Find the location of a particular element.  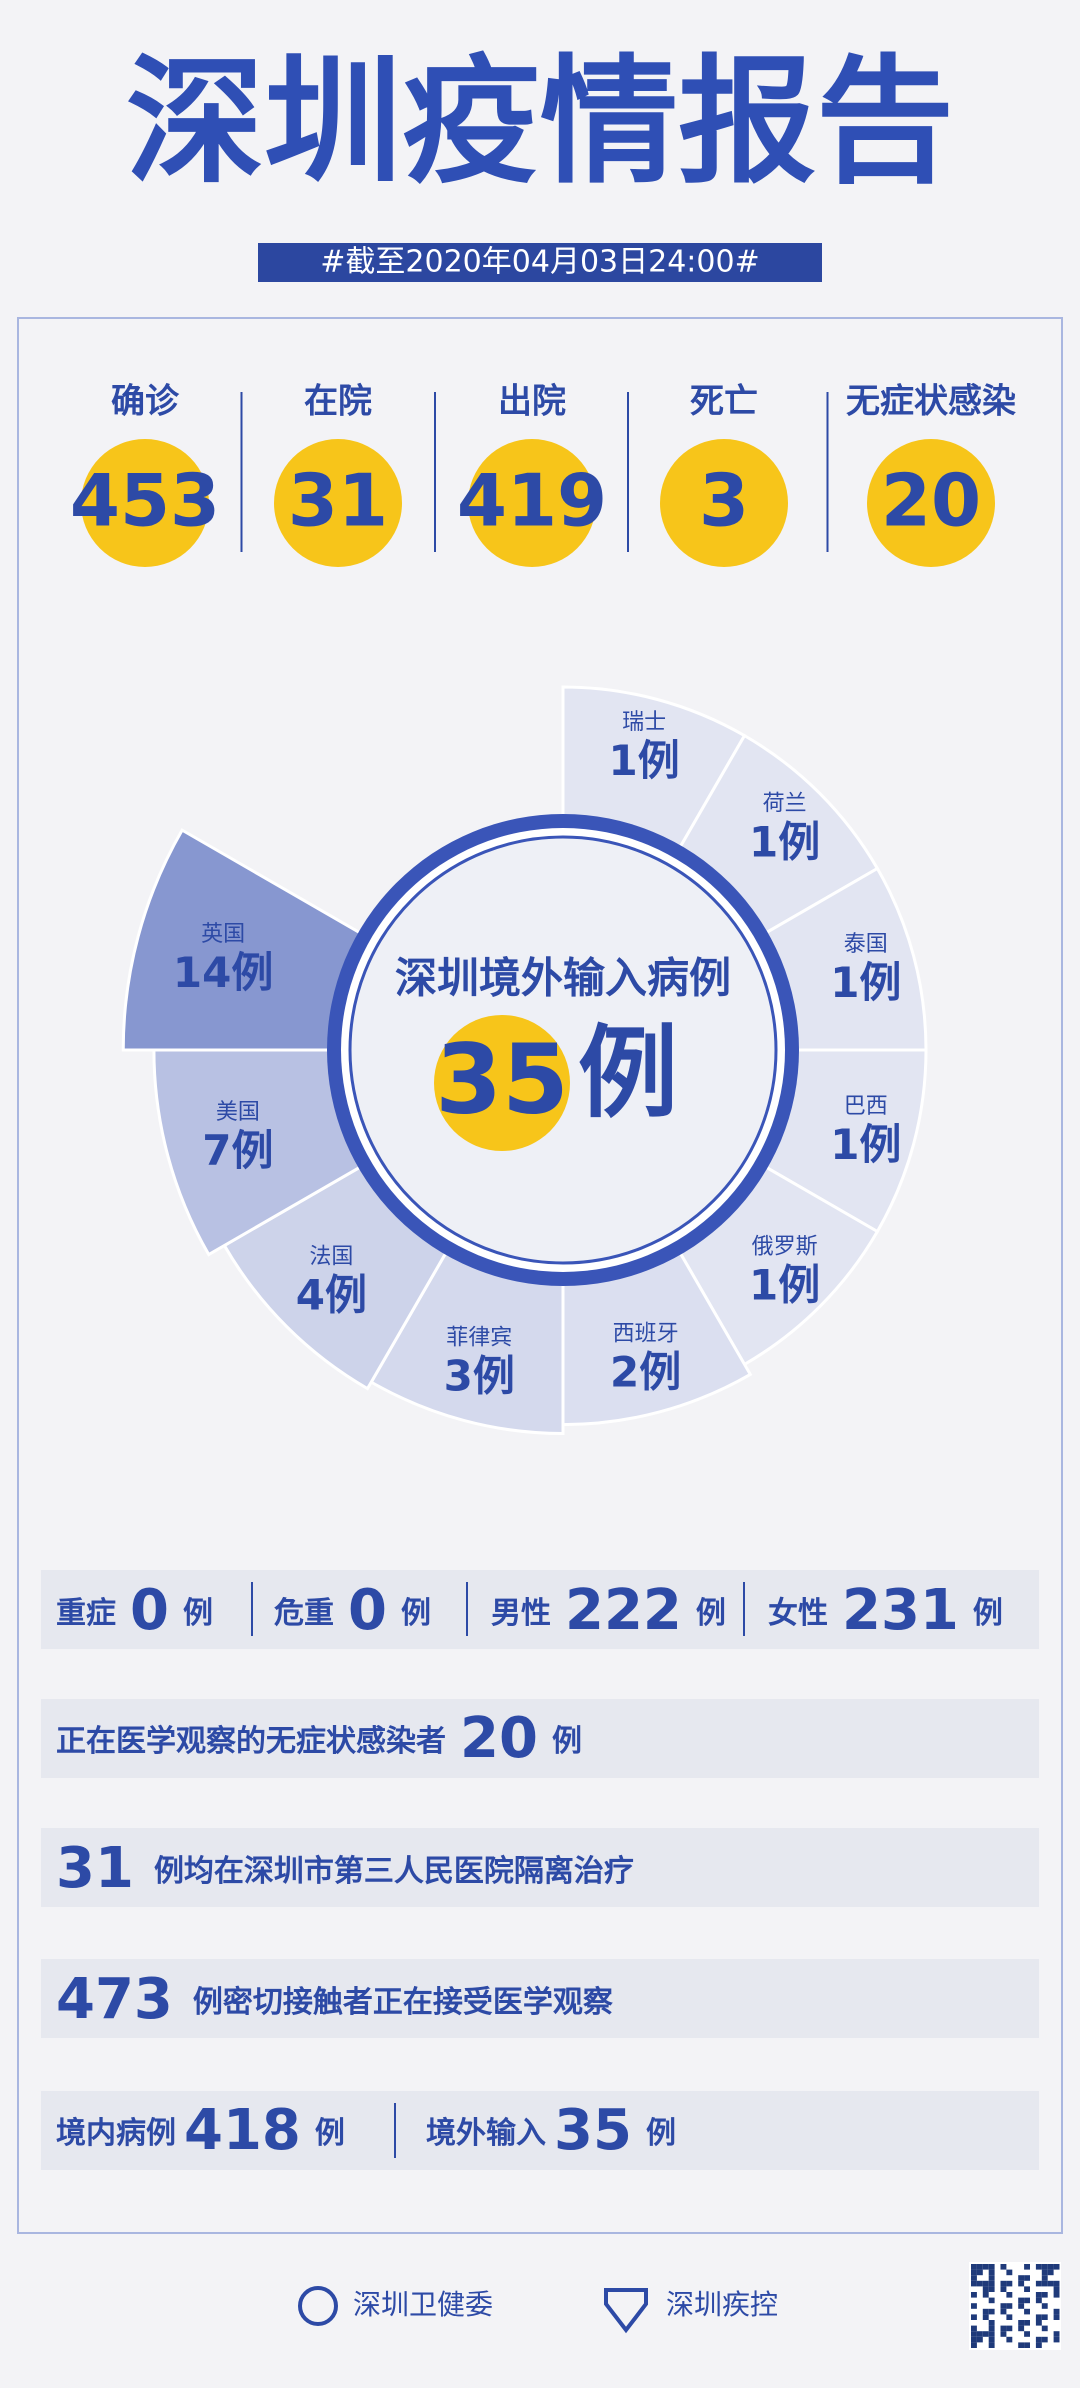

qr-code is located at coordinates (1015, 2306).